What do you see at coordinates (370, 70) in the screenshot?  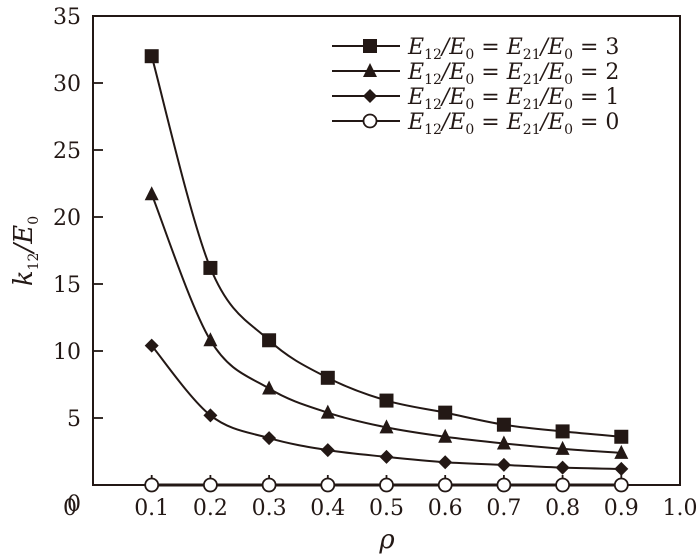 I see `triangle-legend-icon` at bounding box center [370, 70].